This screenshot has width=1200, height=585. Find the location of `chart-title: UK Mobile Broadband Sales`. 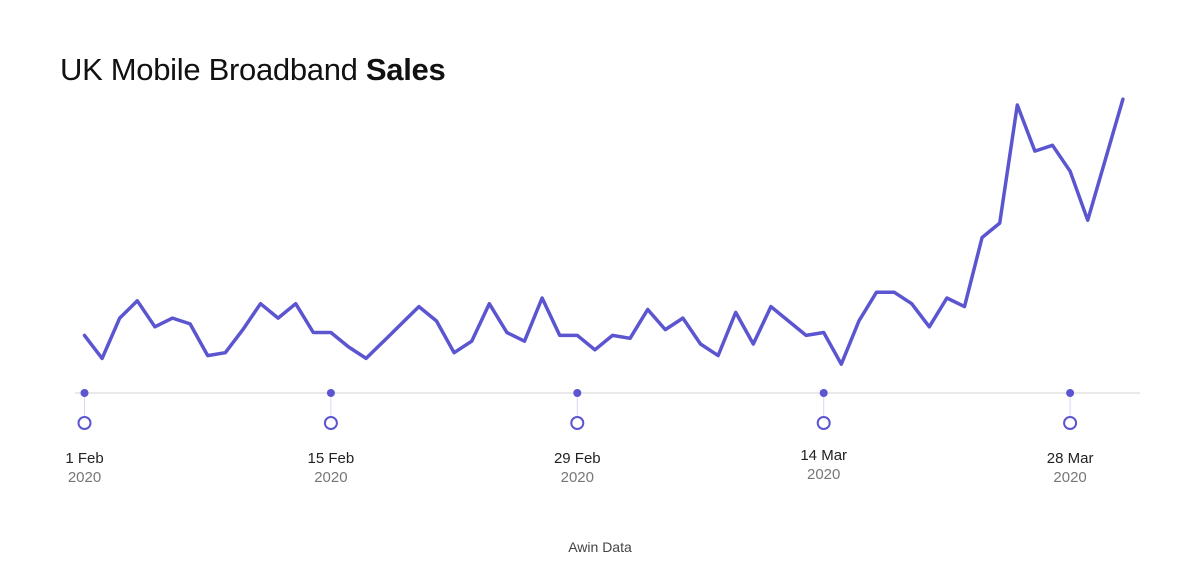

chart-title: UK Mobile Broadband Sales is located at coordinates (253, 70).